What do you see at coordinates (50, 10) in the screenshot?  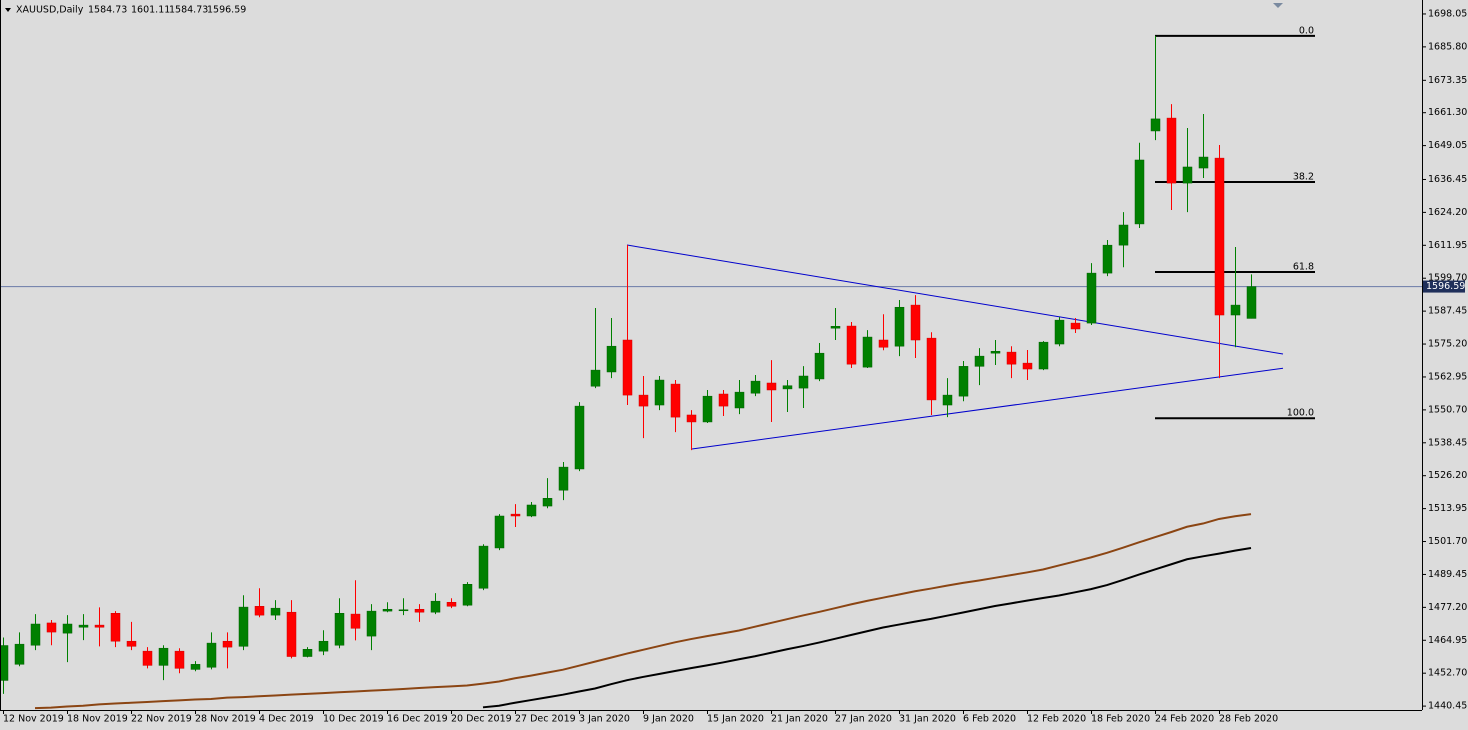 I see `symbol: XAUUSD,Daily` at bounding box center [50, 10].